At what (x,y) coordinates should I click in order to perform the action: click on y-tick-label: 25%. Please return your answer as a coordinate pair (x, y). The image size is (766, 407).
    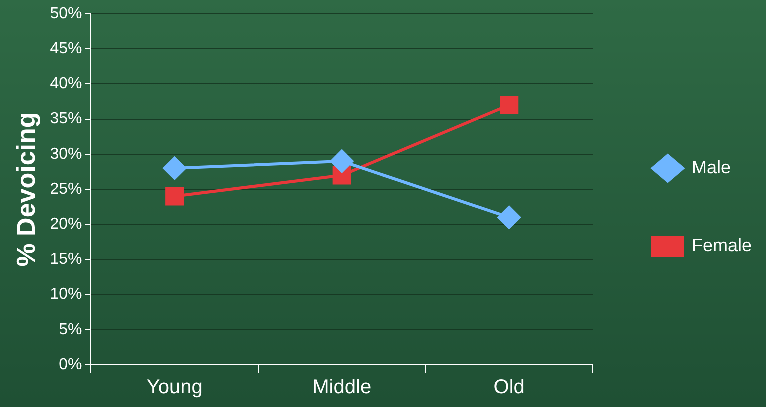
    Looking at the image, I should click on (66, 189).